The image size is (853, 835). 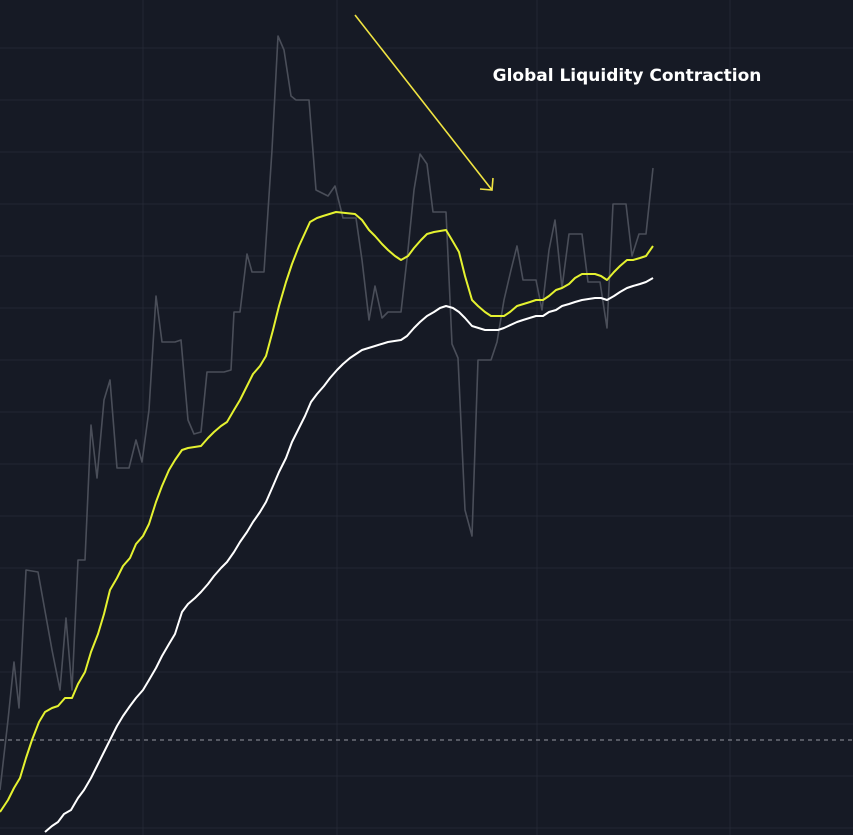 I want to click on annotation: Global Liquidity Contraction, so click(x=627, y=76).